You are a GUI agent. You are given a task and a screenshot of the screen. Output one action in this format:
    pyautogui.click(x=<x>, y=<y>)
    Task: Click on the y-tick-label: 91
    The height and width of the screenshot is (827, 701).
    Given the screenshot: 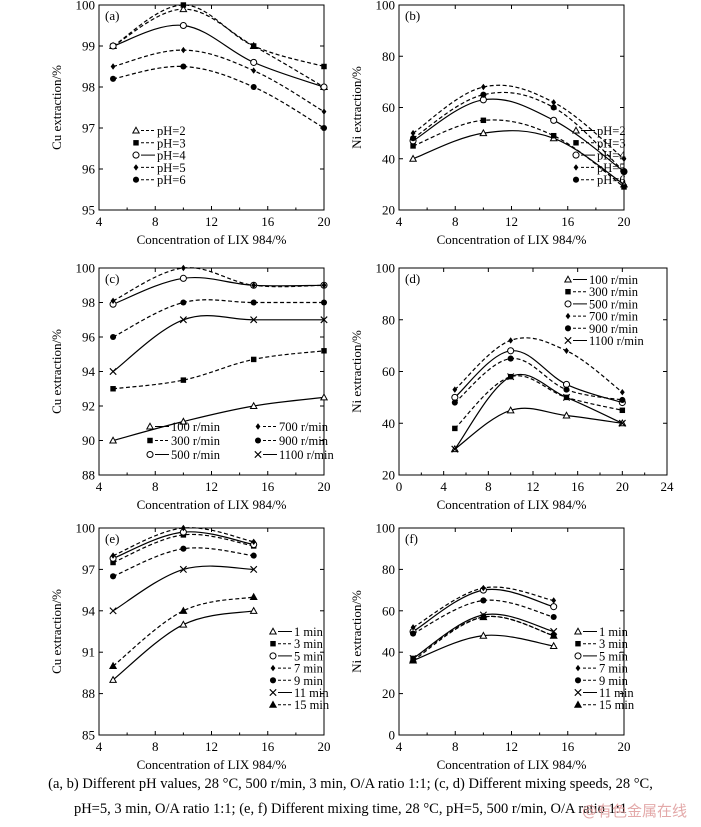 What is the action you would take?
    pyautogui.click(x=88, y=652)
    